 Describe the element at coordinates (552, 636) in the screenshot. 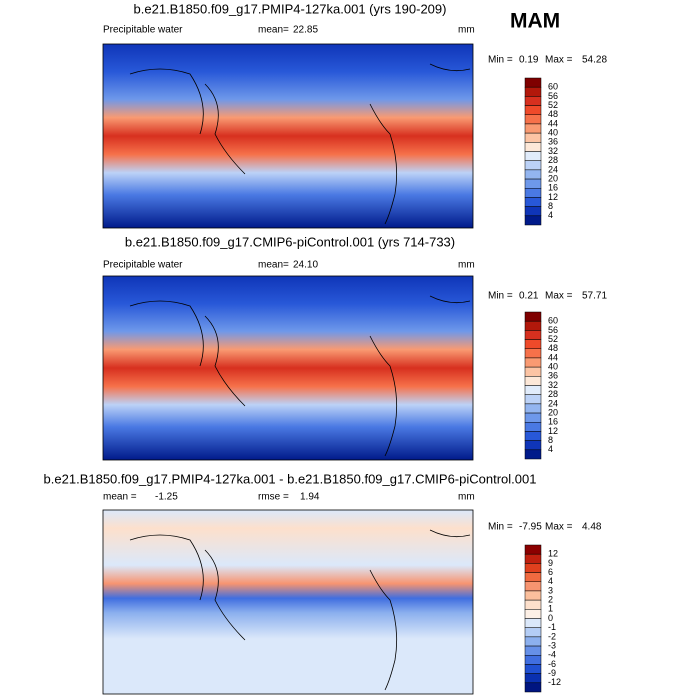

I see `colorbar-label: -2` at that location.